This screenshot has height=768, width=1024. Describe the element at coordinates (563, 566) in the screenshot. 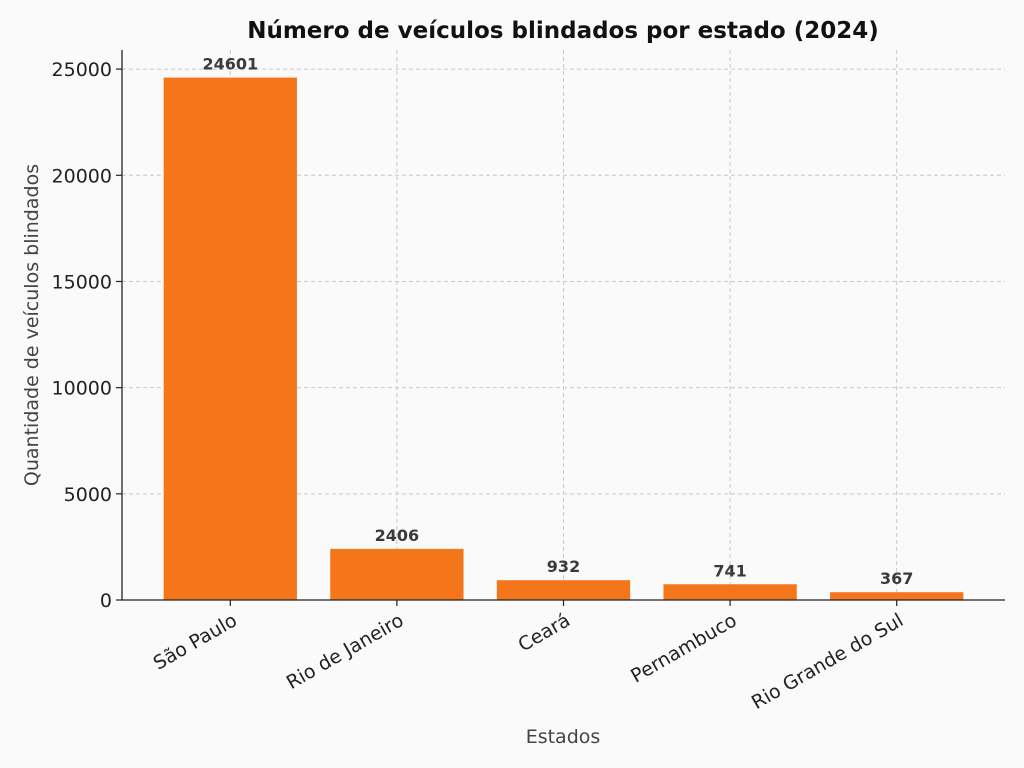

I see `bar-value-label: 932` at that location.